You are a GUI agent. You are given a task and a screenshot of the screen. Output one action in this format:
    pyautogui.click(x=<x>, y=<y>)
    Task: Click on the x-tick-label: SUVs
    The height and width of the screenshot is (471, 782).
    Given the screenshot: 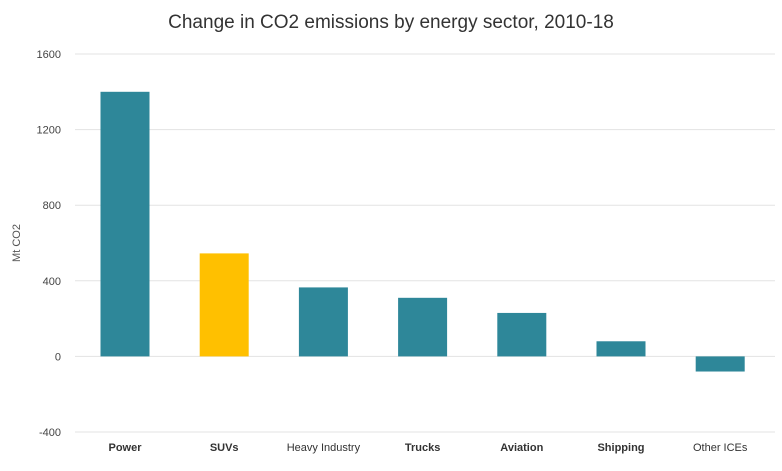 What is the action you would take?
    pyautogui.click(x=224, y=448)
    